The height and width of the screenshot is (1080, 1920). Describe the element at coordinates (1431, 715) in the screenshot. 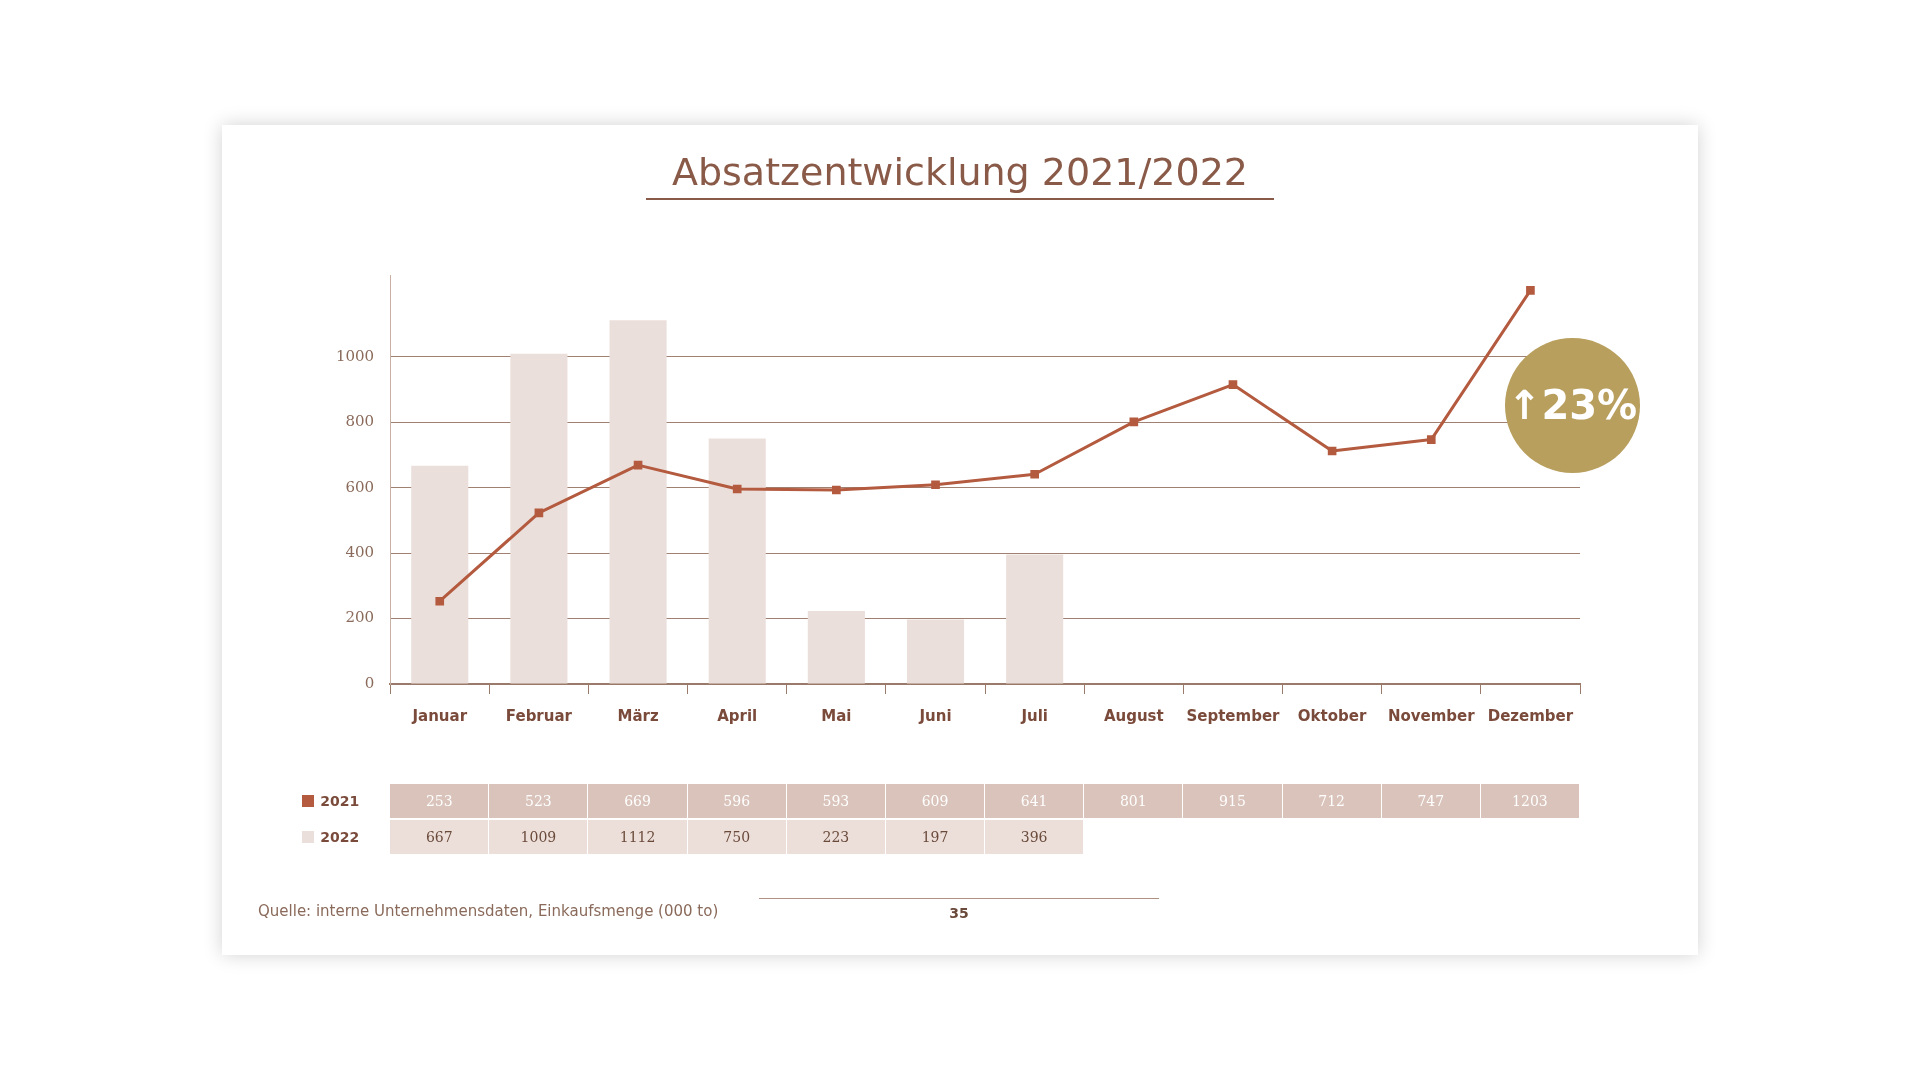

I see `x-tick-label: November` at that location.